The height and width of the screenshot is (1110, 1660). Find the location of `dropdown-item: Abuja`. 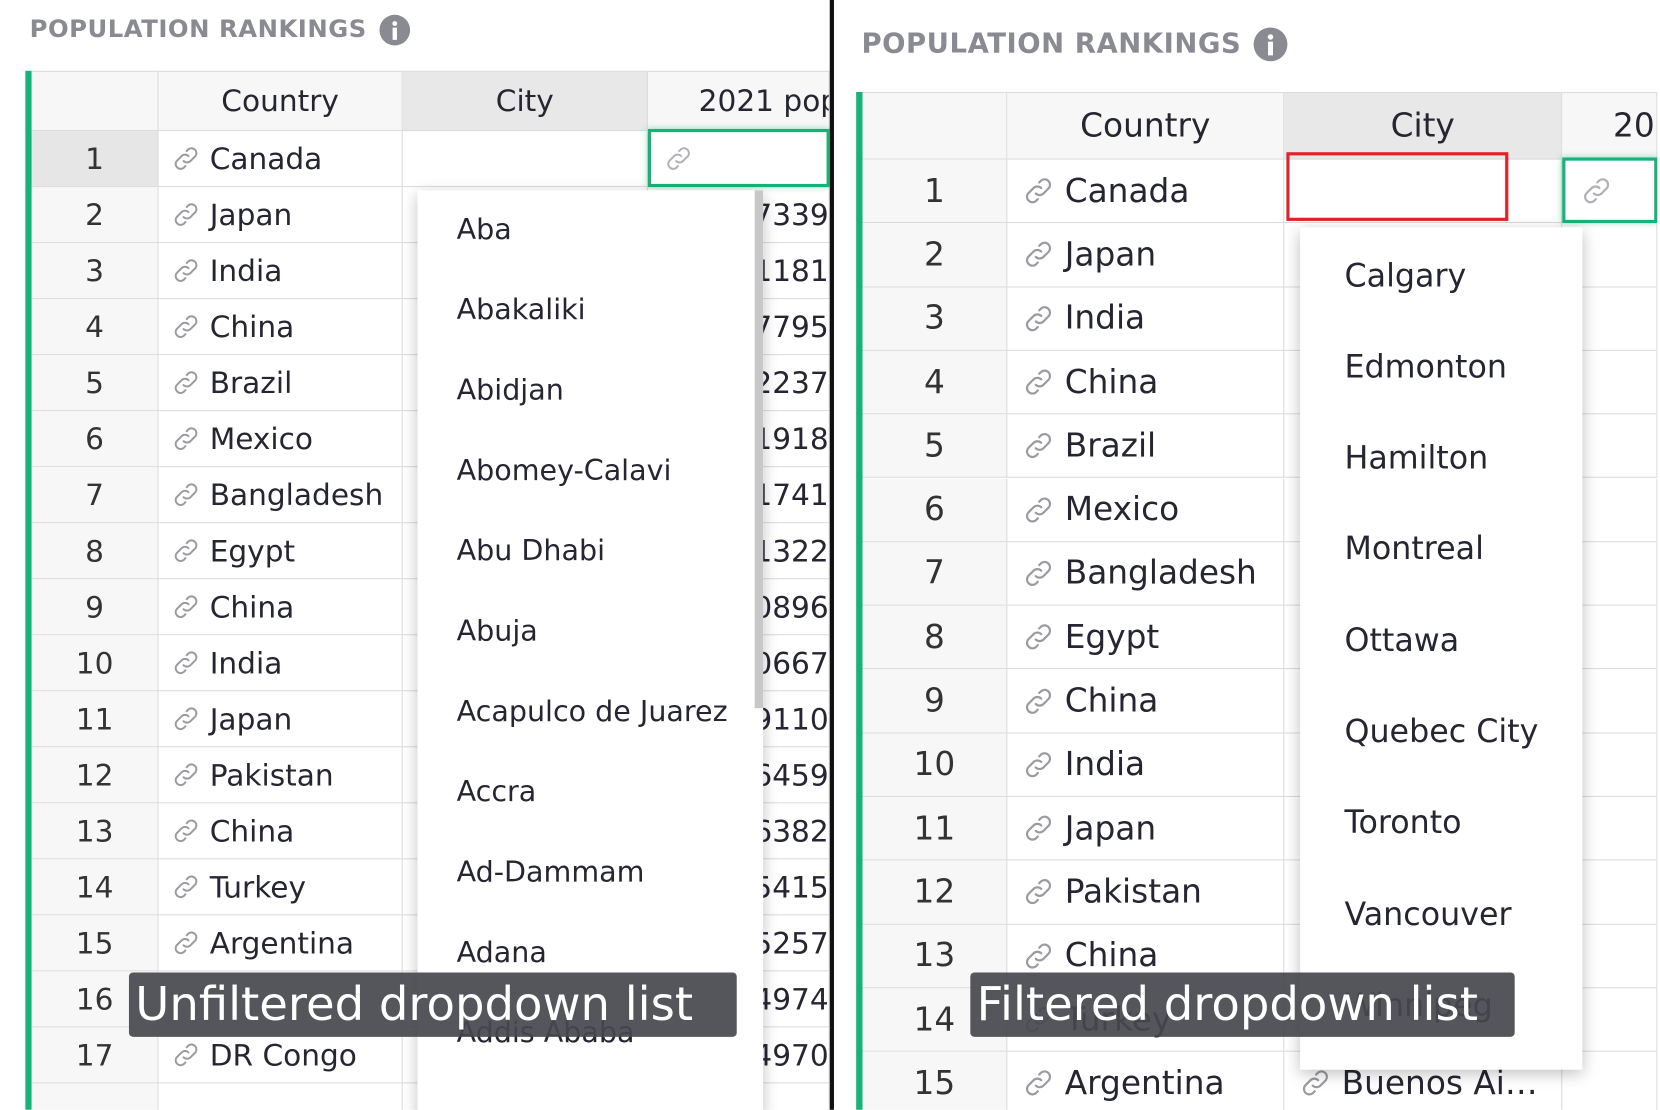

dropdown-item: Abuja is located at coordinates (497, 632).